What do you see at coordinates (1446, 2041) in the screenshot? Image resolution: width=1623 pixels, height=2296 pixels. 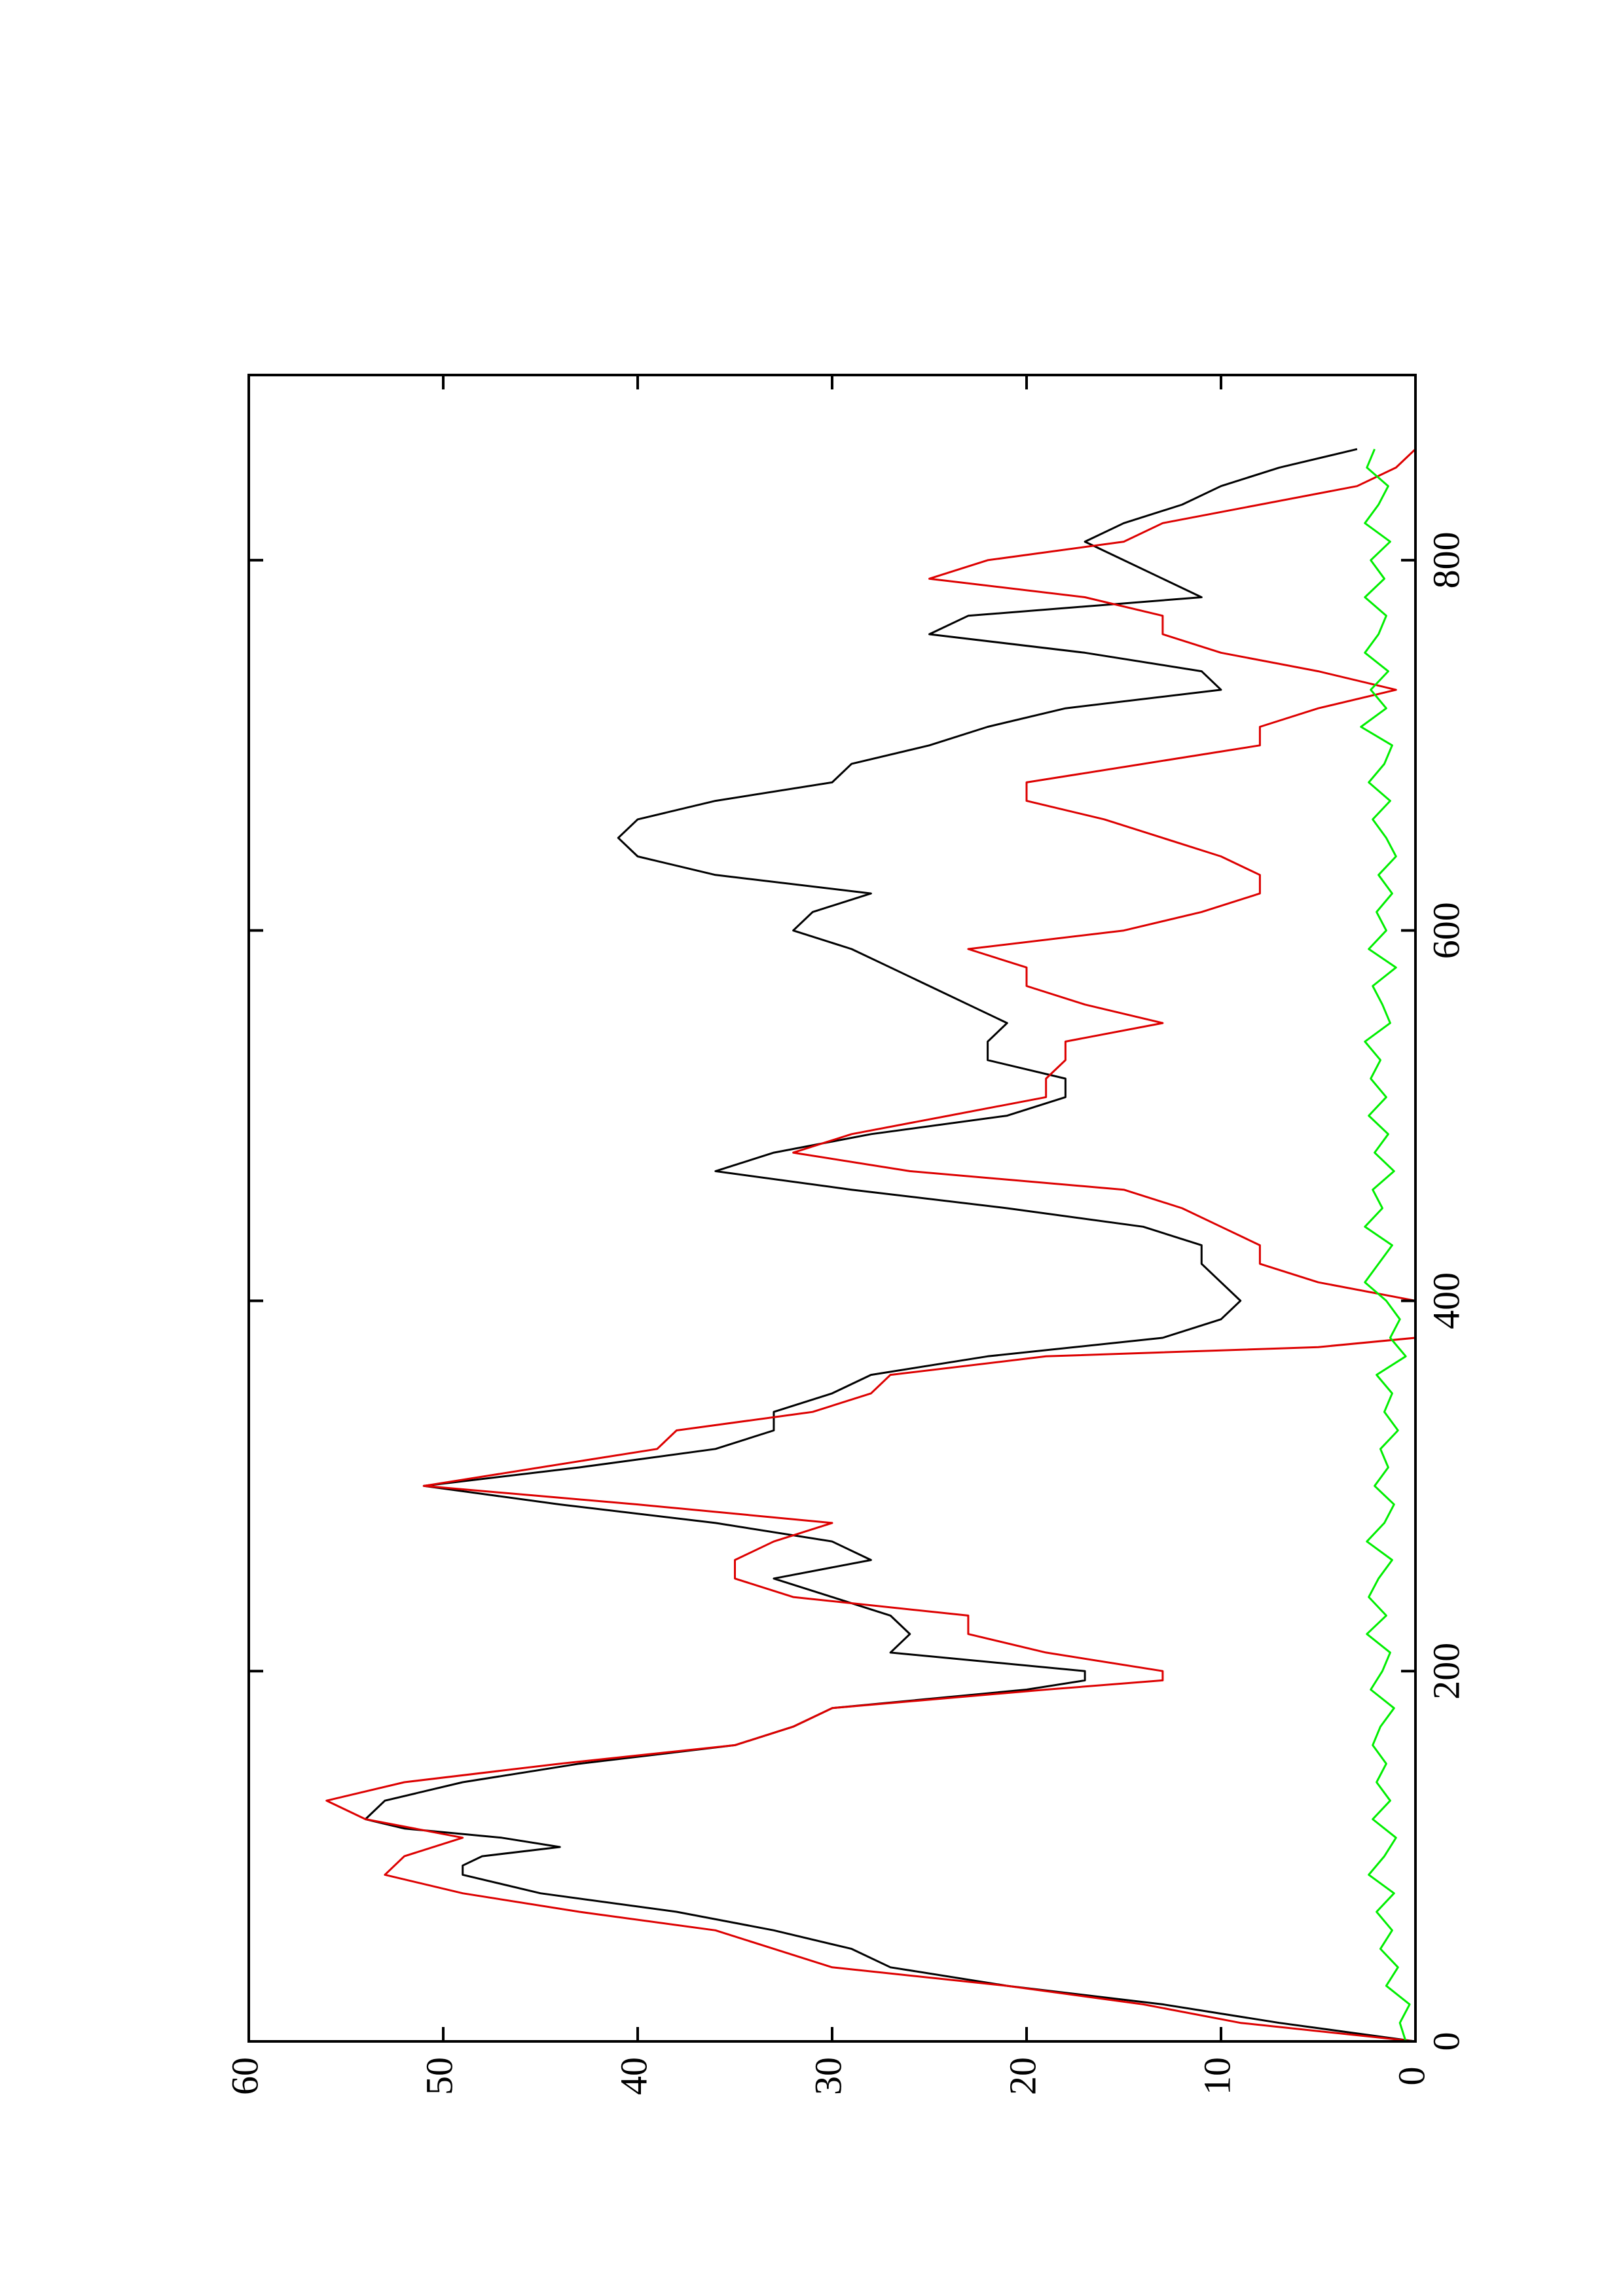 I see `x-tick-label-0: 0` at bounding box center [1446, 2041].